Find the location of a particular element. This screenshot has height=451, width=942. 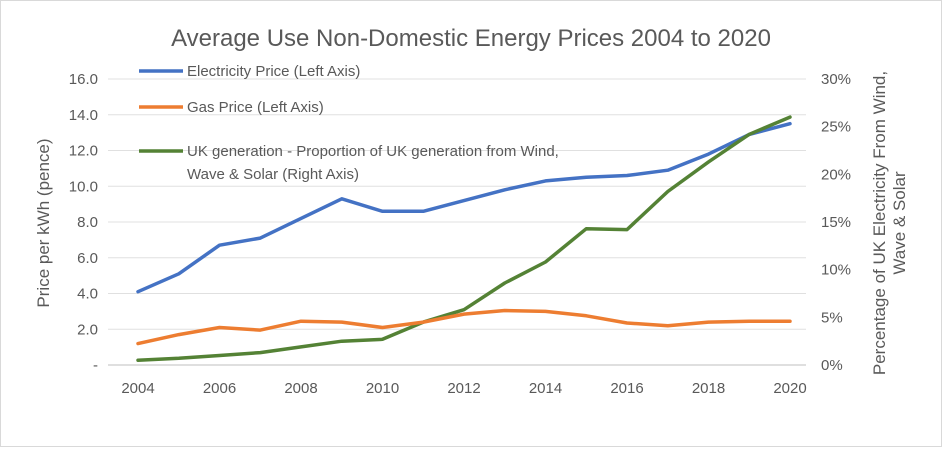

left-axis-title: Price per kWh (pence) is located at coordinates (43, 222).